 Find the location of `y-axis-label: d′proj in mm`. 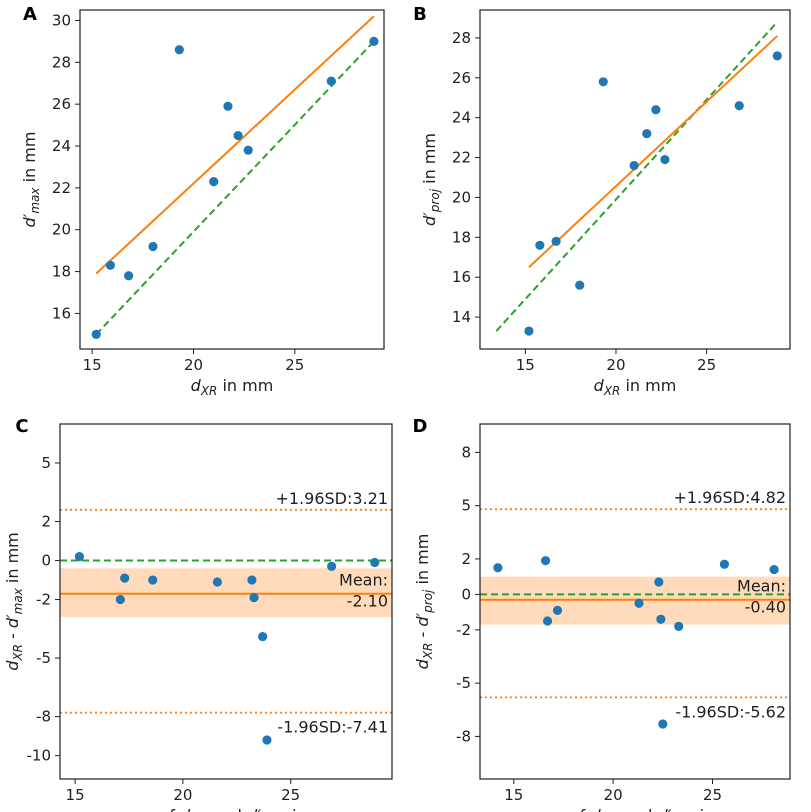

y-axis-label: d′proj in mm is located at coordinates (431, 179).